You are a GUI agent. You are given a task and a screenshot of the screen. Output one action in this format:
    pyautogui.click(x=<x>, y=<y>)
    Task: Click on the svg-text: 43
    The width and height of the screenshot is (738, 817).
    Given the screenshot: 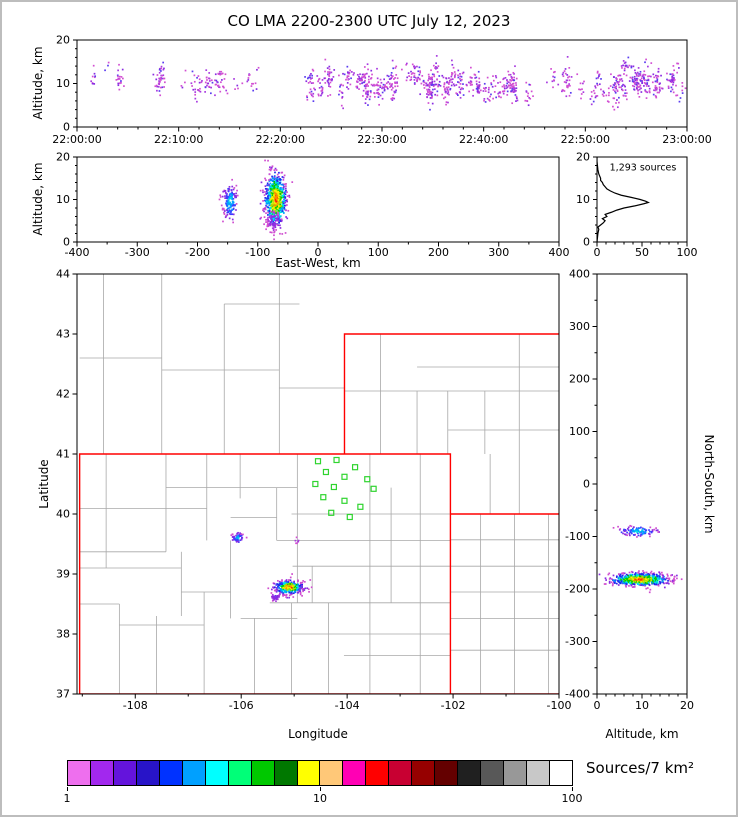 What is the action you would take?
    pyautogui.click(x=63, y=334)
    